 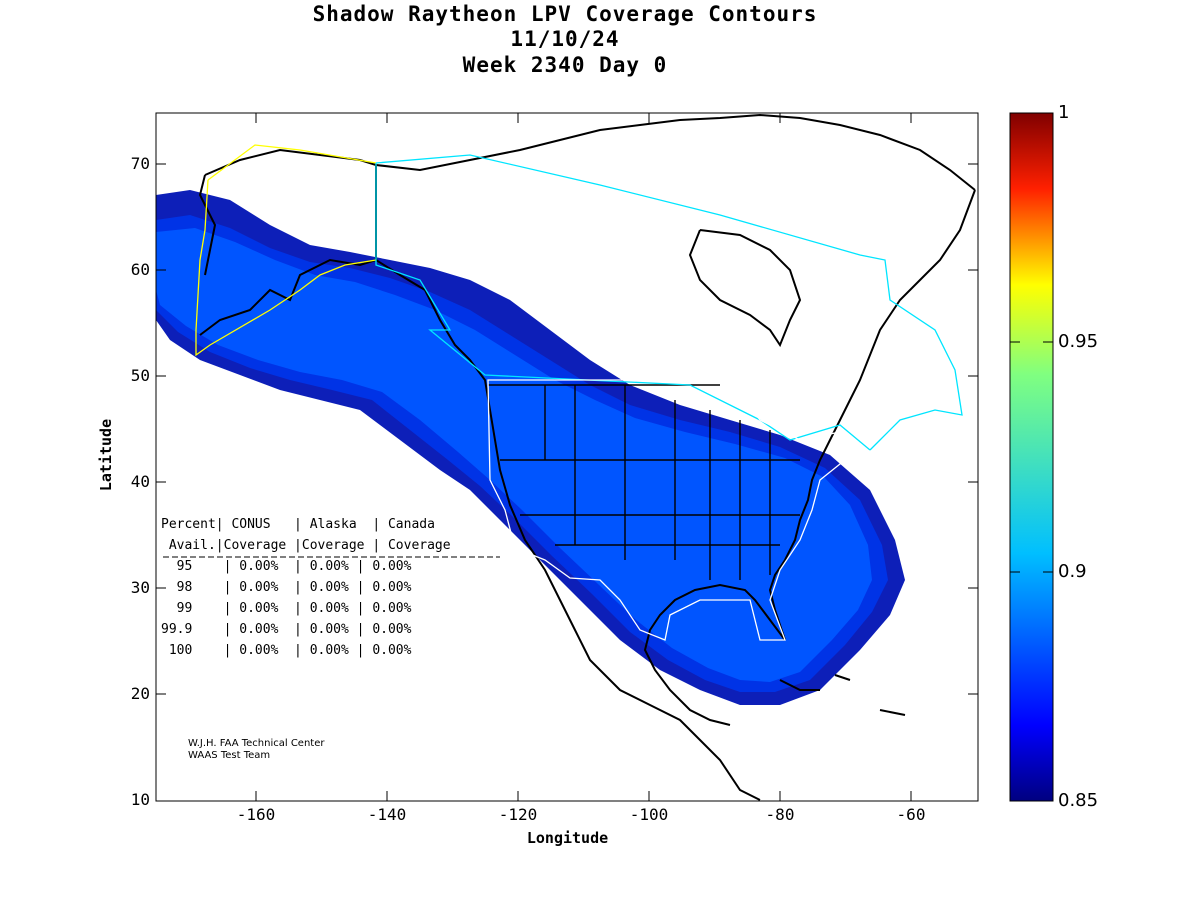 What do you see at coordinates (286, 650) in the screenshot?
I see `stats-row: 100 | 0.00% | 0.00% | 0.00%` at bounding box center [286, 650].